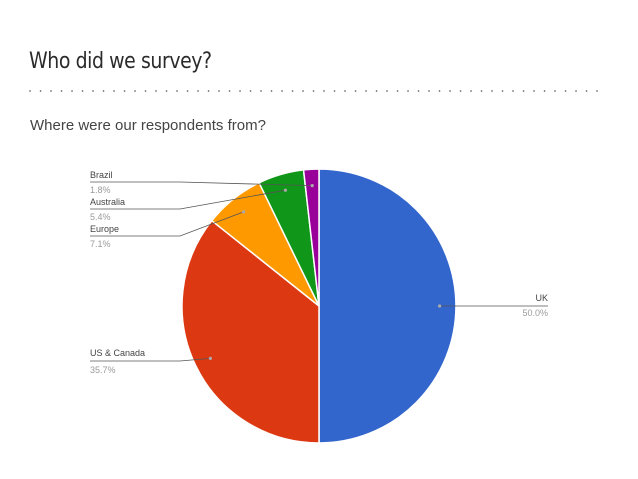 The image size is (638, 479). I want to click on slice-label-australia: Australia, so click(107, 202).